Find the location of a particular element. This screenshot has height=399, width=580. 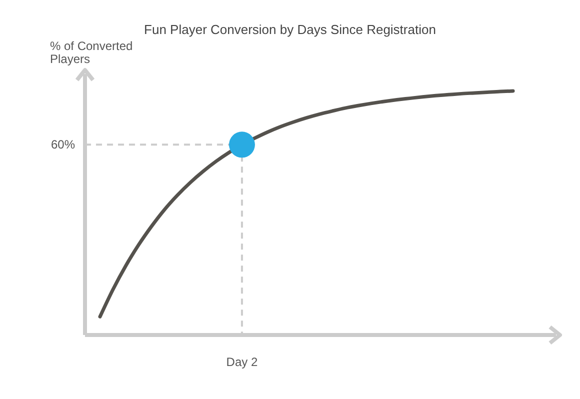

chart-title: Fun Player Conversion by Days Since Registration is located at coordinates (290, 29).